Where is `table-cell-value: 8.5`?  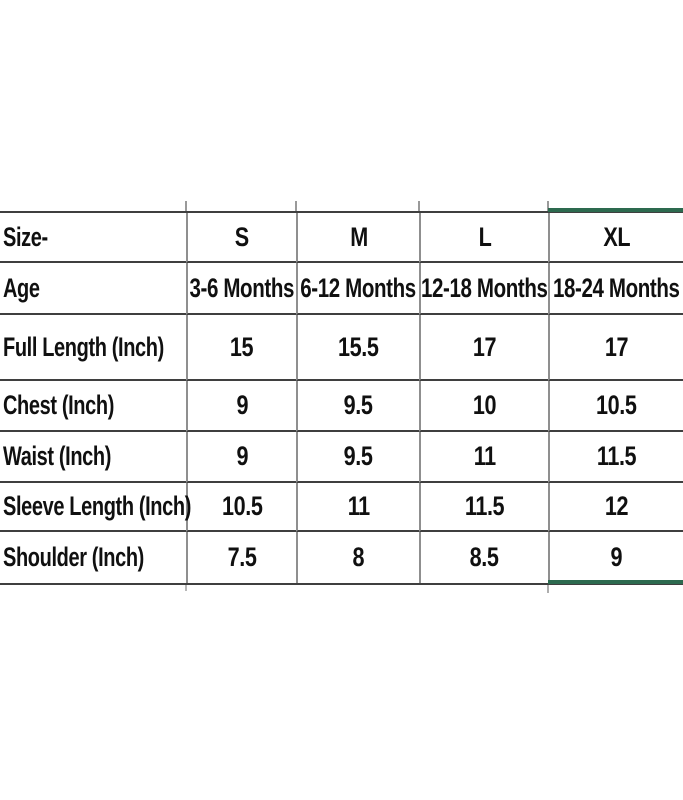
table-cell-value: 8.5 is located at coordinates (484, 557).